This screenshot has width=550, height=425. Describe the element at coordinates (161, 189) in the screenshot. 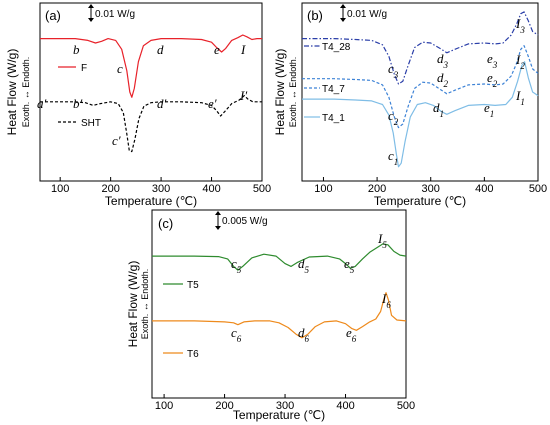

I see `panel-a-x-tick-label: 300` at that location.